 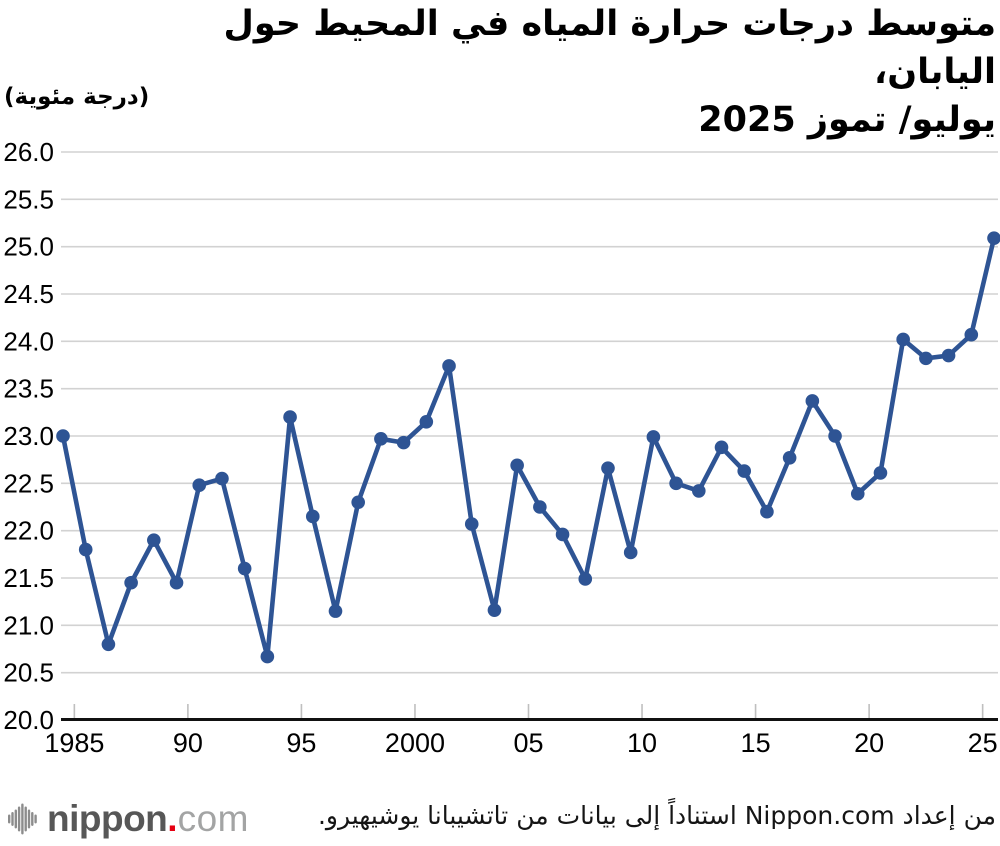 What do you see at coordinates (28, 673) in the screenshot?
I see `y-axis-label: 20.5` at bounding box center [28, 673].